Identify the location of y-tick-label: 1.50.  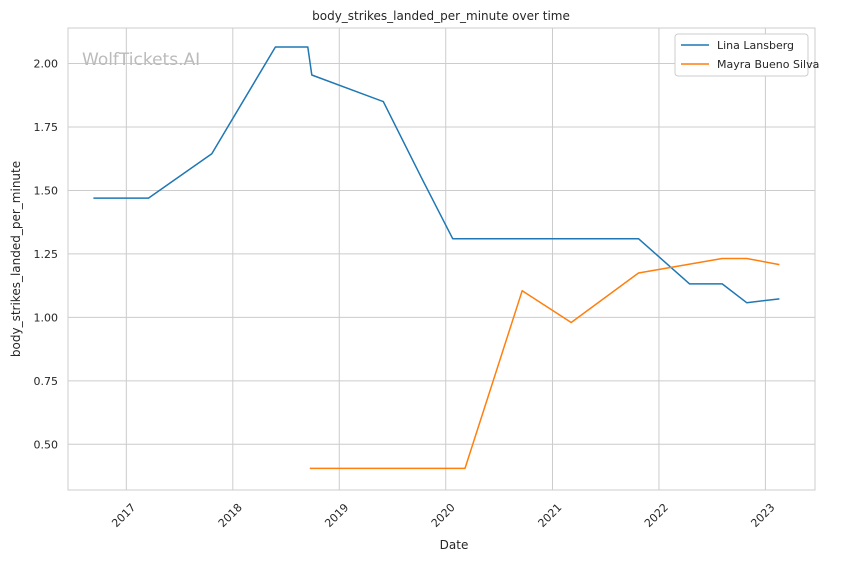
(46, 190).